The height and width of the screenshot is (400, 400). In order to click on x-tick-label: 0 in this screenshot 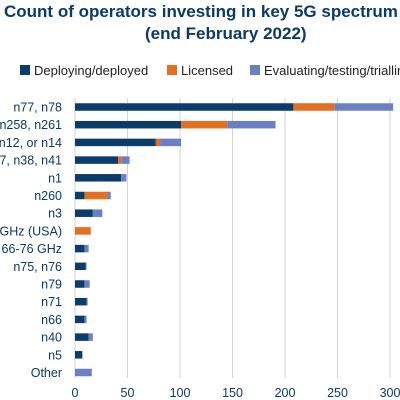, I will do `click(75, 393)`.